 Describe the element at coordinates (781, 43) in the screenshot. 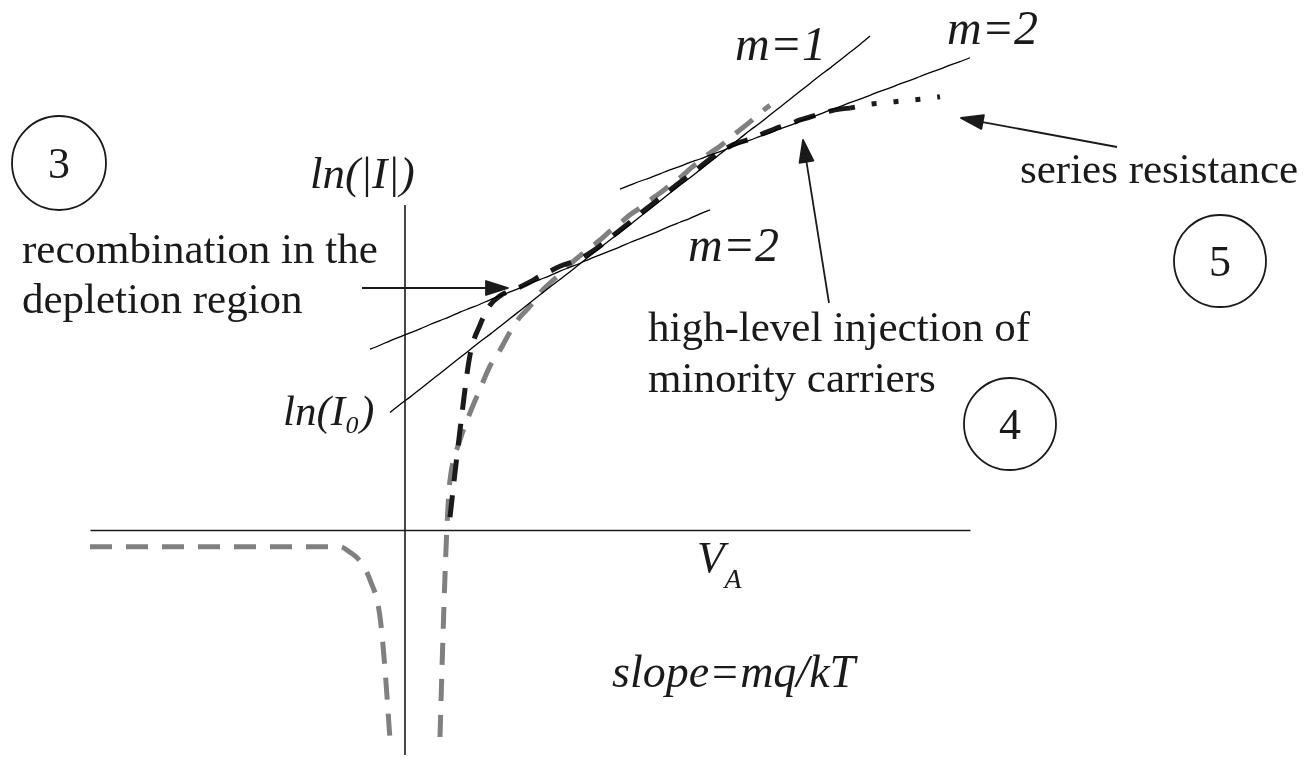

I see `annotation: m=1` at that location.